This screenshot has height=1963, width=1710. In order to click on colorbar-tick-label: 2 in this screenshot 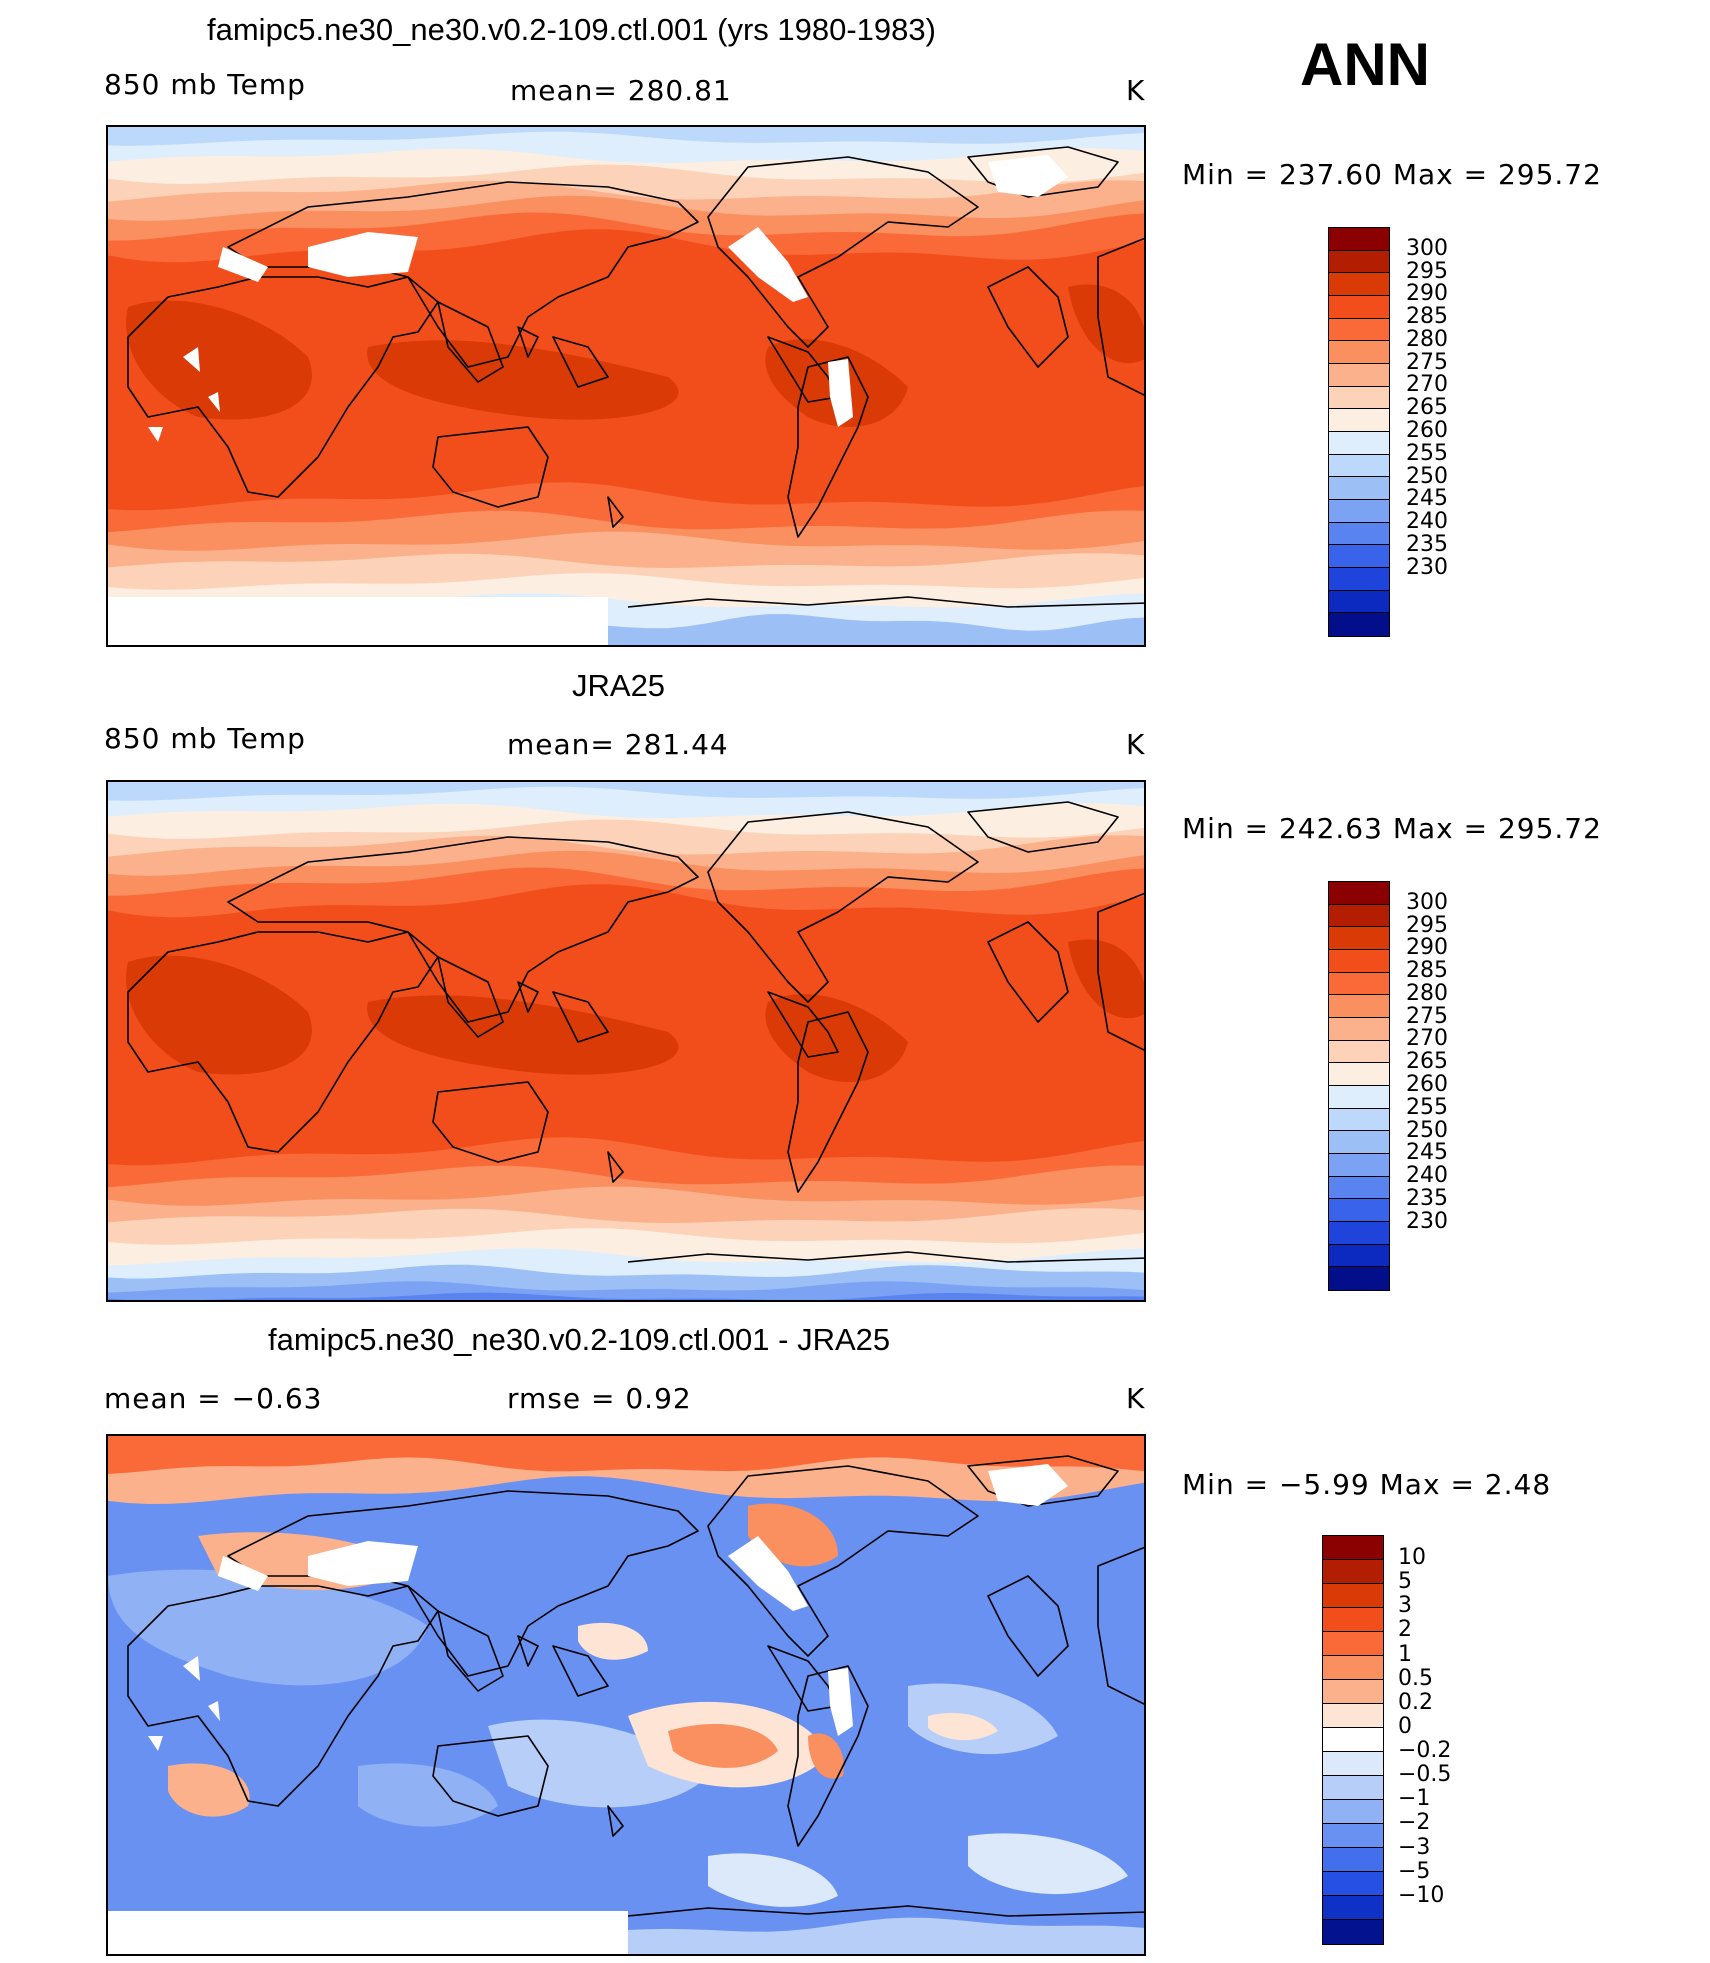, I will do `click(1405, 1630)`.